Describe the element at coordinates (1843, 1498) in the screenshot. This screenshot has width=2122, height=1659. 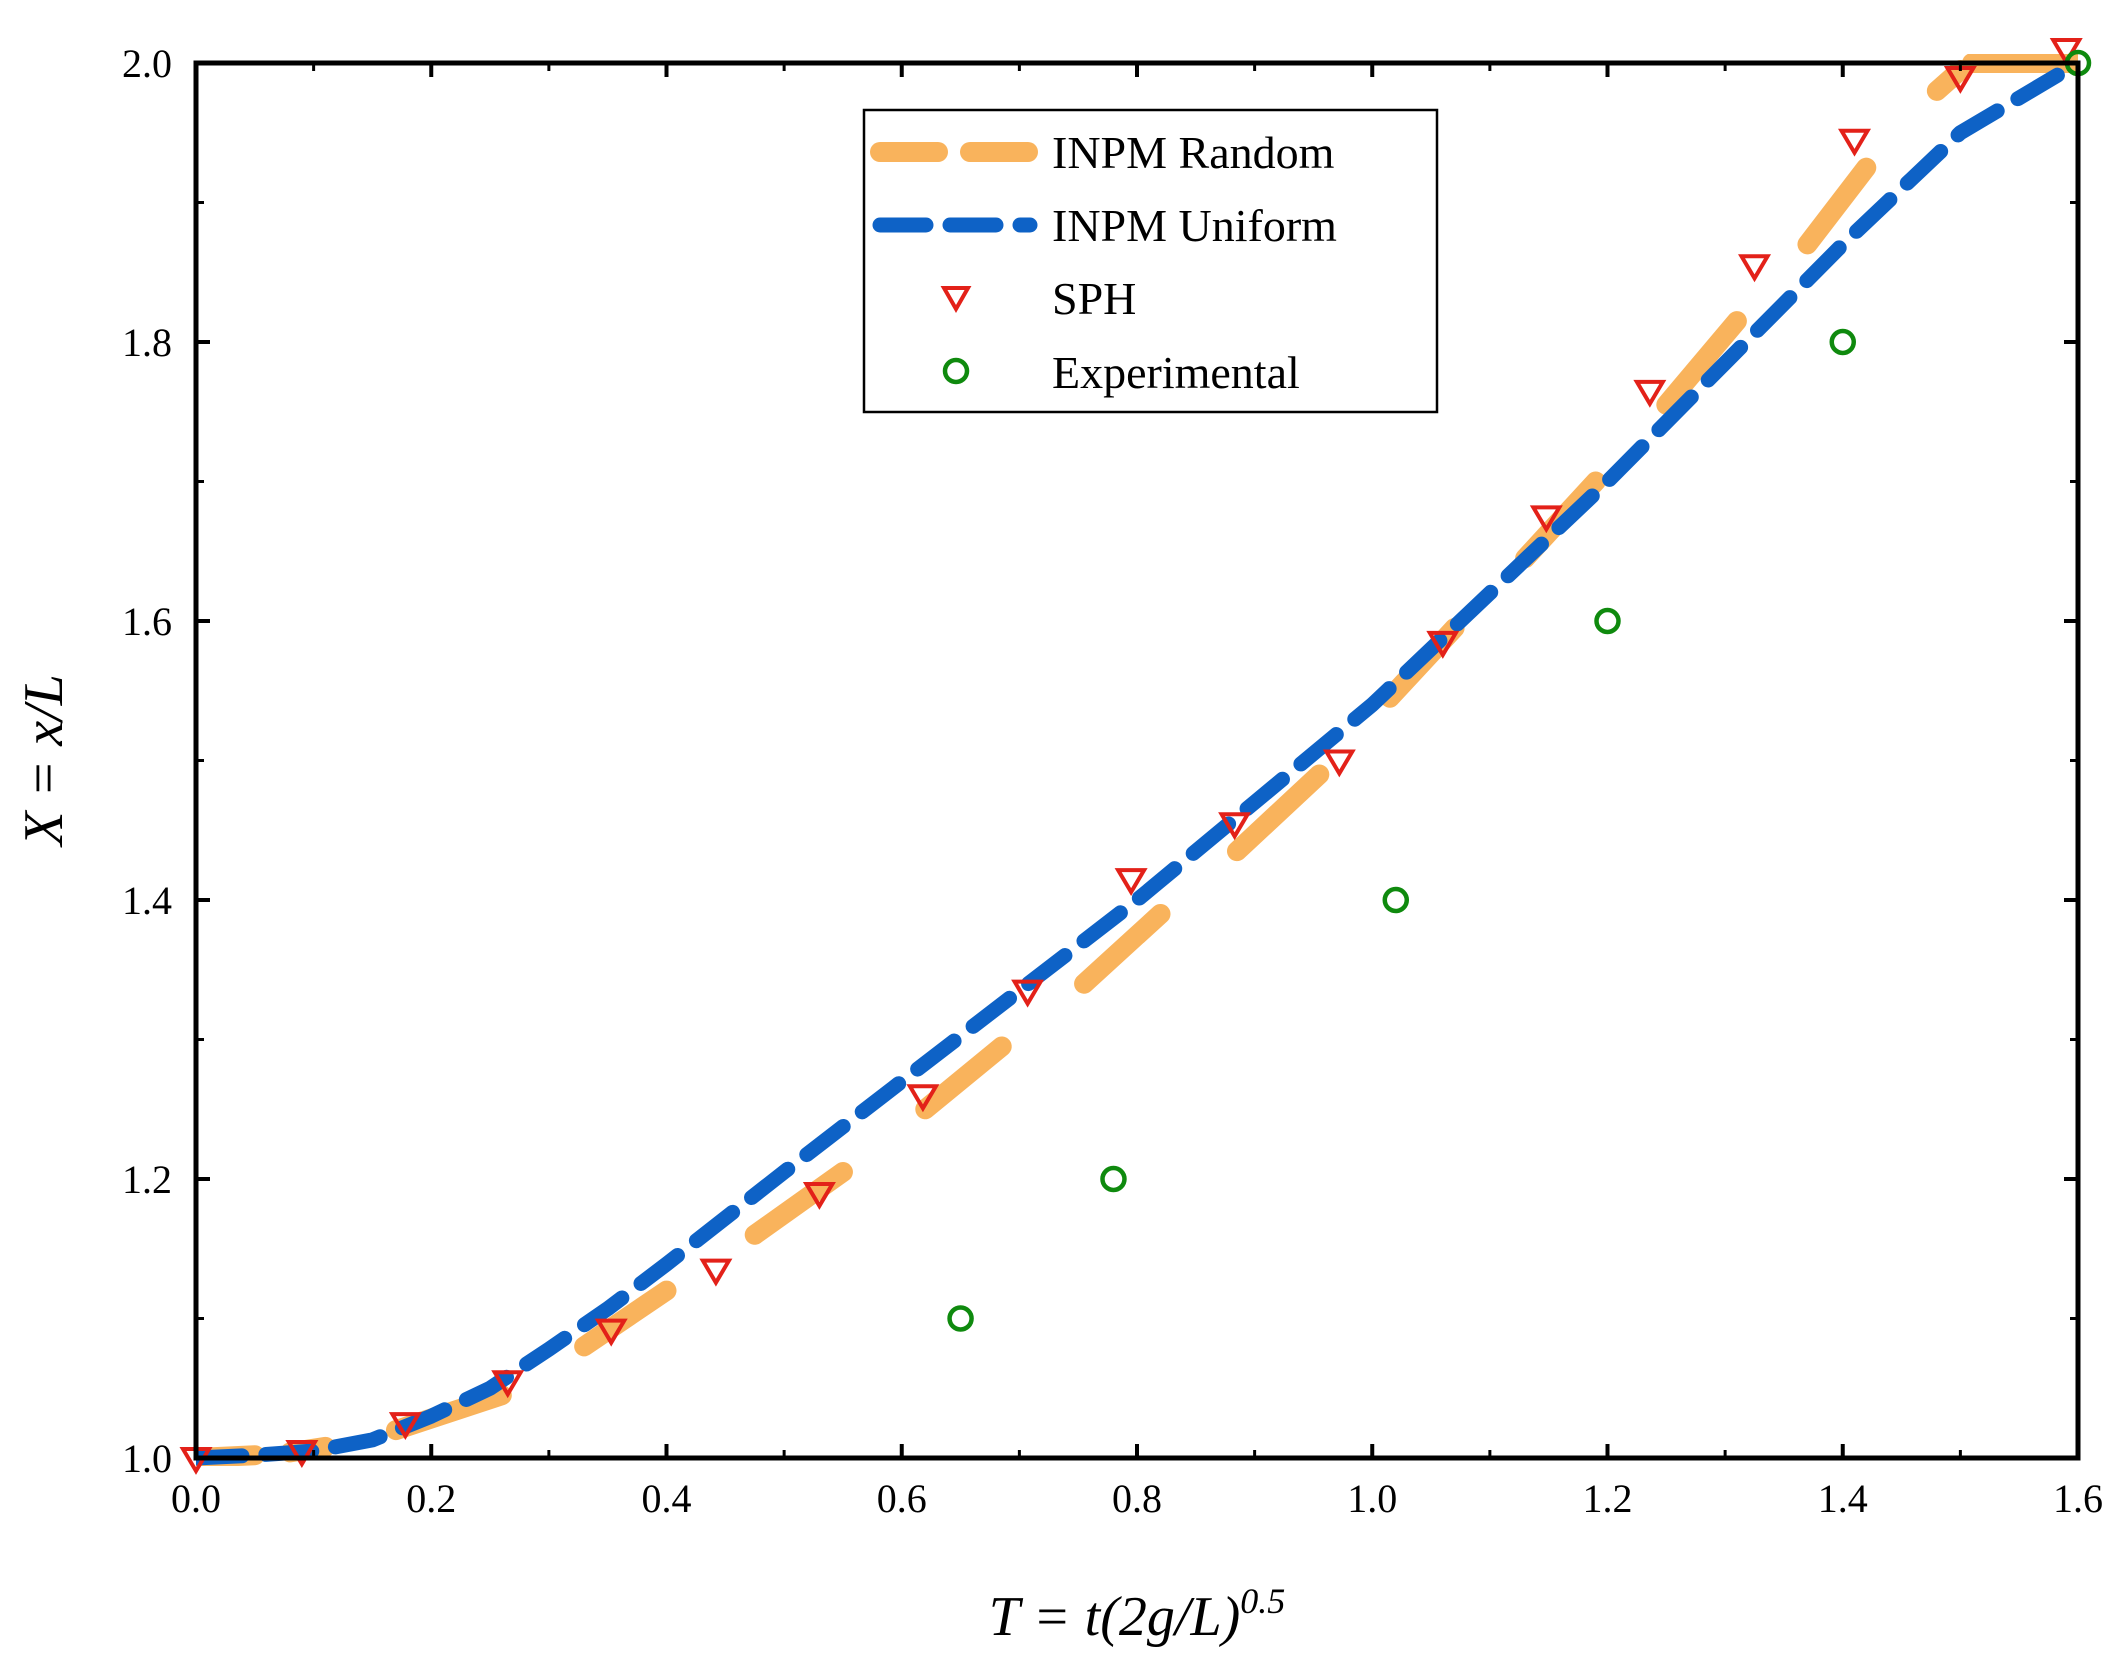
I see `x-tick-label: 1.4` at that location.